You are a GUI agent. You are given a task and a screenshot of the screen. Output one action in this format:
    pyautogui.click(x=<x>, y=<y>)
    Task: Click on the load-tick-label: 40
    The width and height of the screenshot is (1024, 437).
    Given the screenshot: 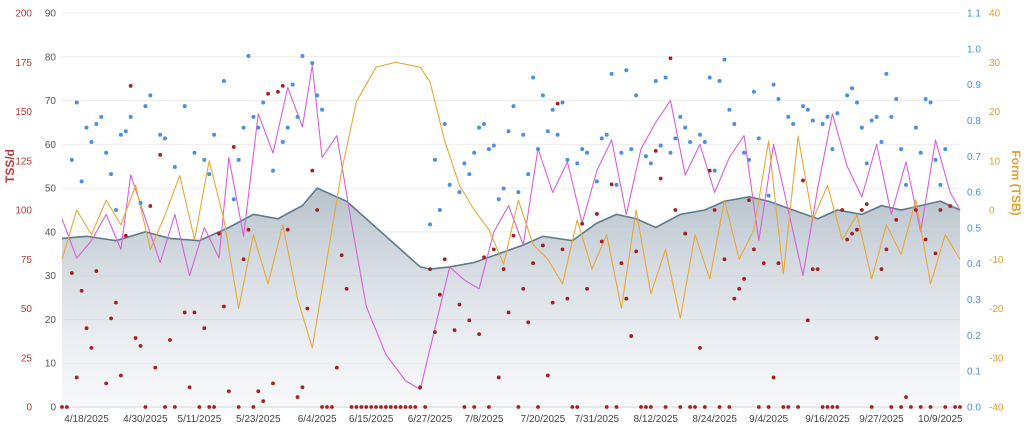 What is the action you would take?
    pyautogui.click(x=51, y=232)
    